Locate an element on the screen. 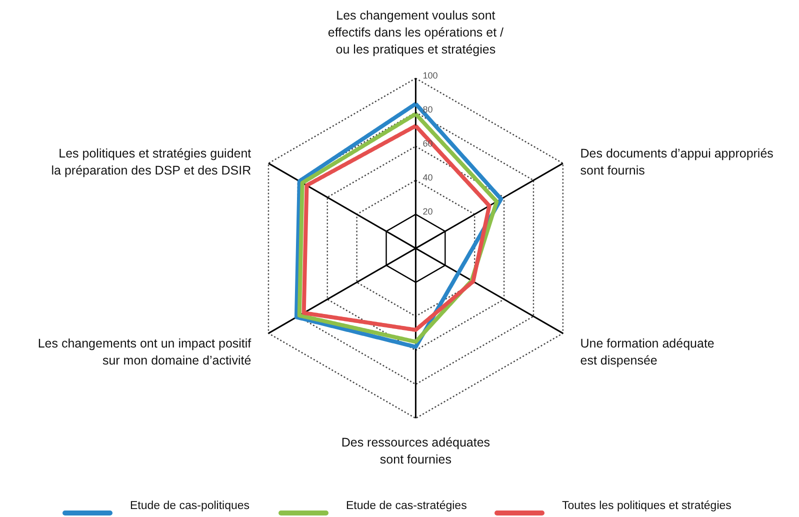 This screenshot has width=799, height=517. y-tick-label: 40 is located at coordinates (427, 177).